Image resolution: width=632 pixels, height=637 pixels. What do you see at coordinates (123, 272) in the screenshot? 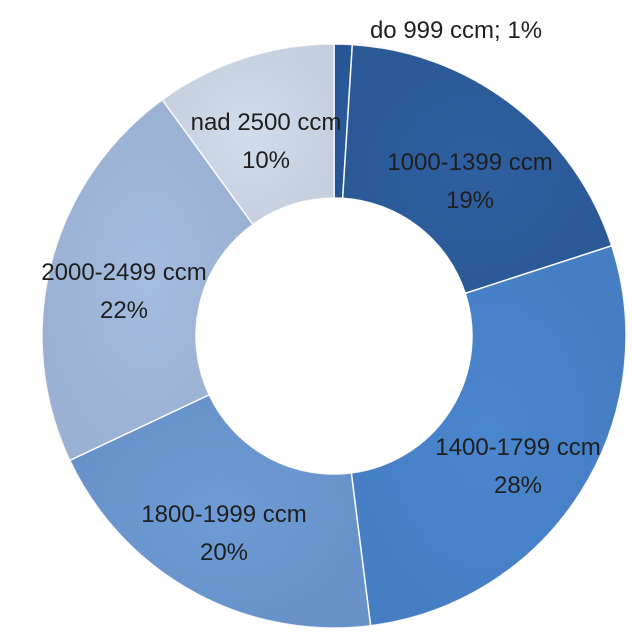
I see `data-label-5-name: 2000-2499 ccm` at bounding box center [123, 272].